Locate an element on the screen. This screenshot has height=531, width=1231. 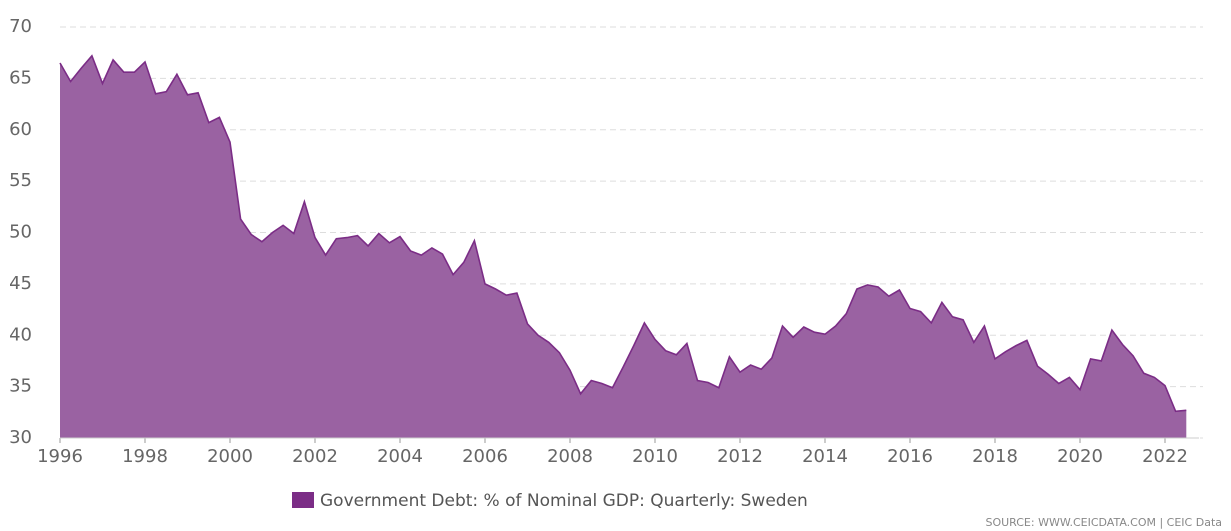
source: SOURCE: WWW.CEICDATA.COM | CEIC Data is located at coordinates (1103, 522).